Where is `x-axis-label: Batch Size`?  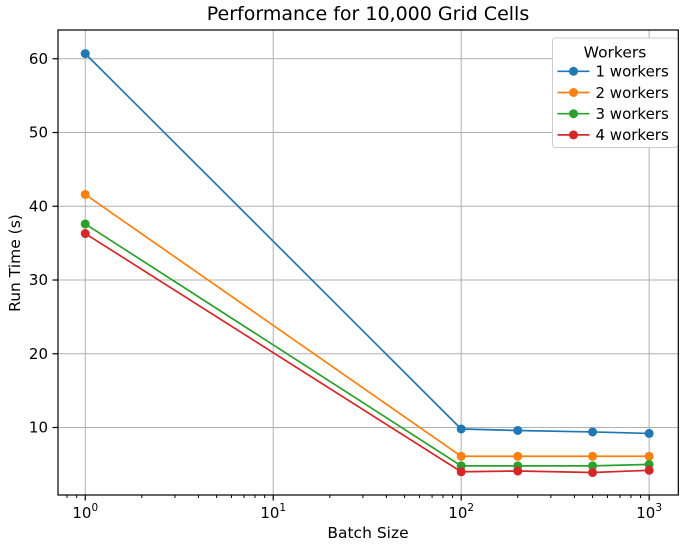
x-axis-label: Batch Size is located at coordinates (368, 533).